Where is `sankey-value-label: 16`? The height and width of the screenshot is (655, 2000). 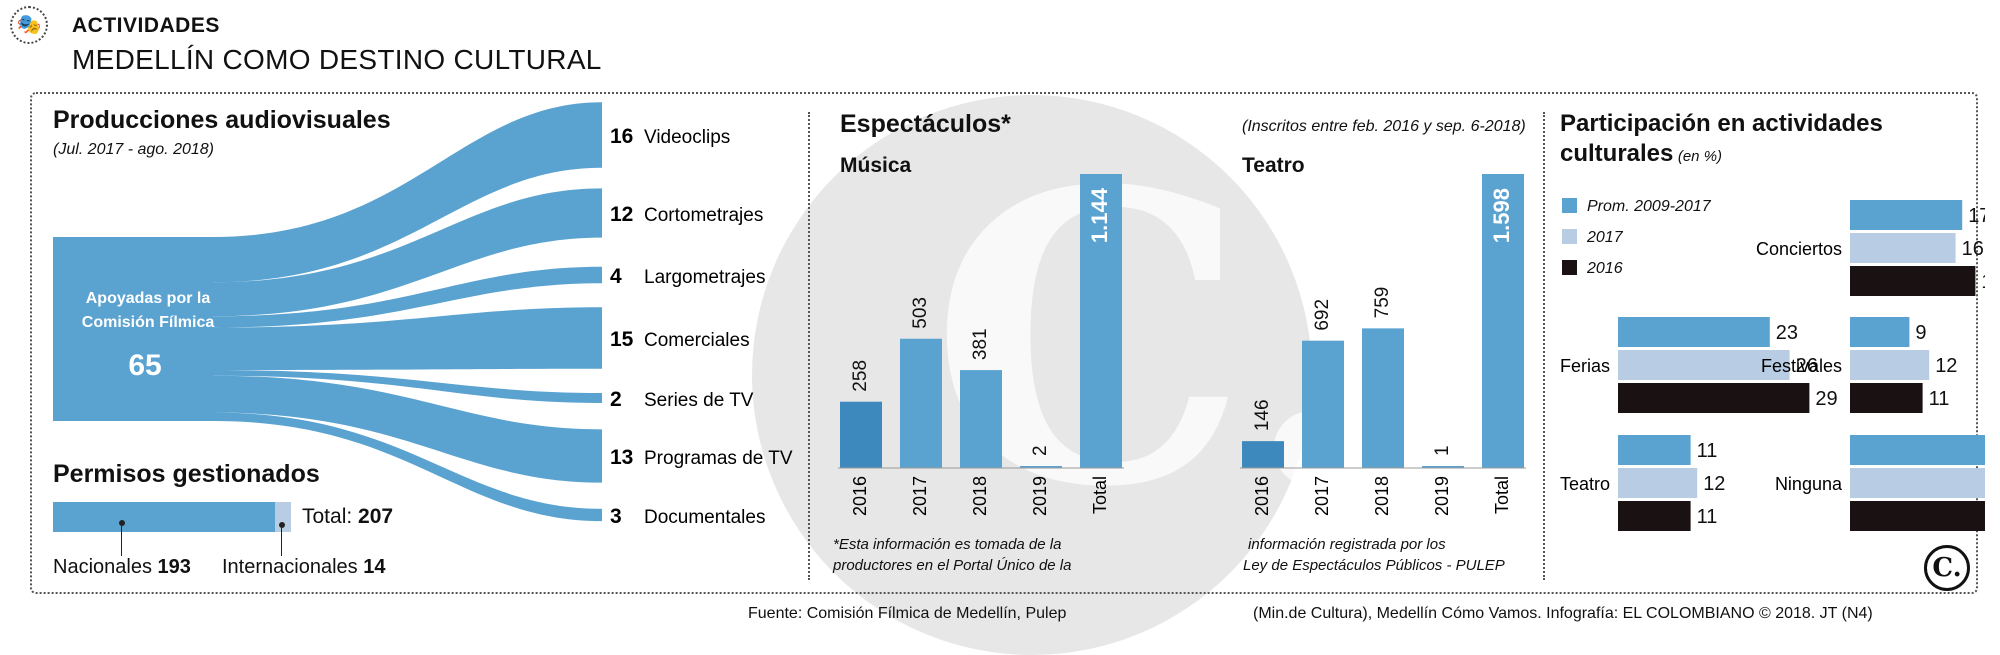
sankey-value-label: 16 is located at coordinates (621, 136).